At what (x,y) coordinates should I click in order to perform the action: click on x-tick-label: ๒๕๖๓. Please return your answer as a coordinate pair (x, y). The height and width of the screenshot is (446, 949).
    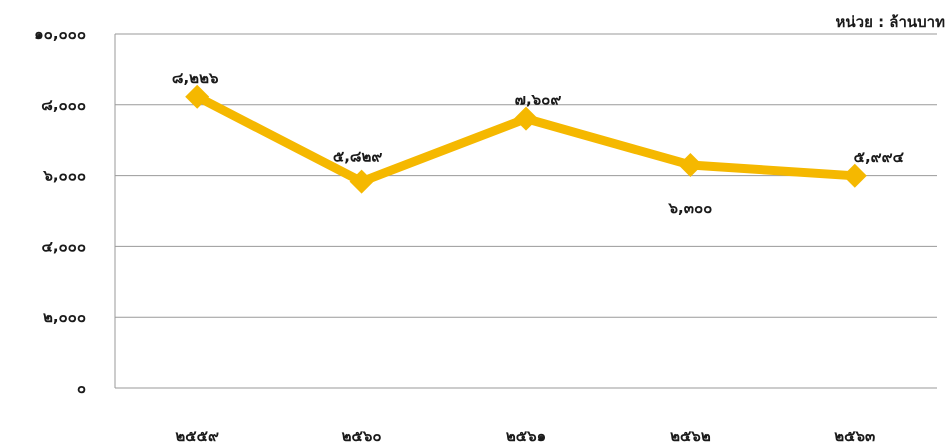
    Looking at the image, I should click on (854, 436).